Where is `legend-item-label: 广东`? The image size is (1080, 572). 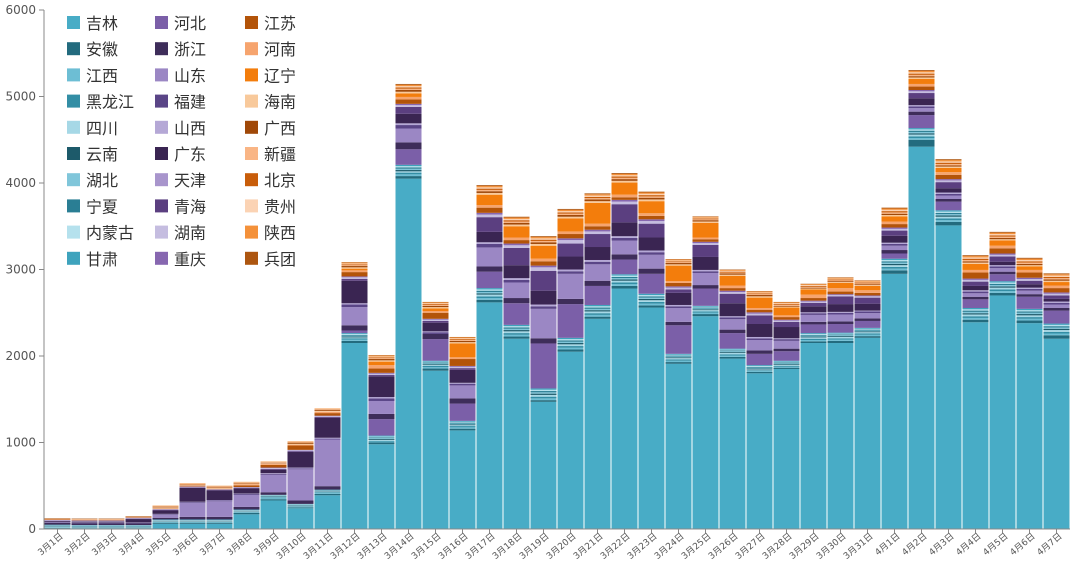
legend-item-label: 广东 is located at coordinates (190, 154).